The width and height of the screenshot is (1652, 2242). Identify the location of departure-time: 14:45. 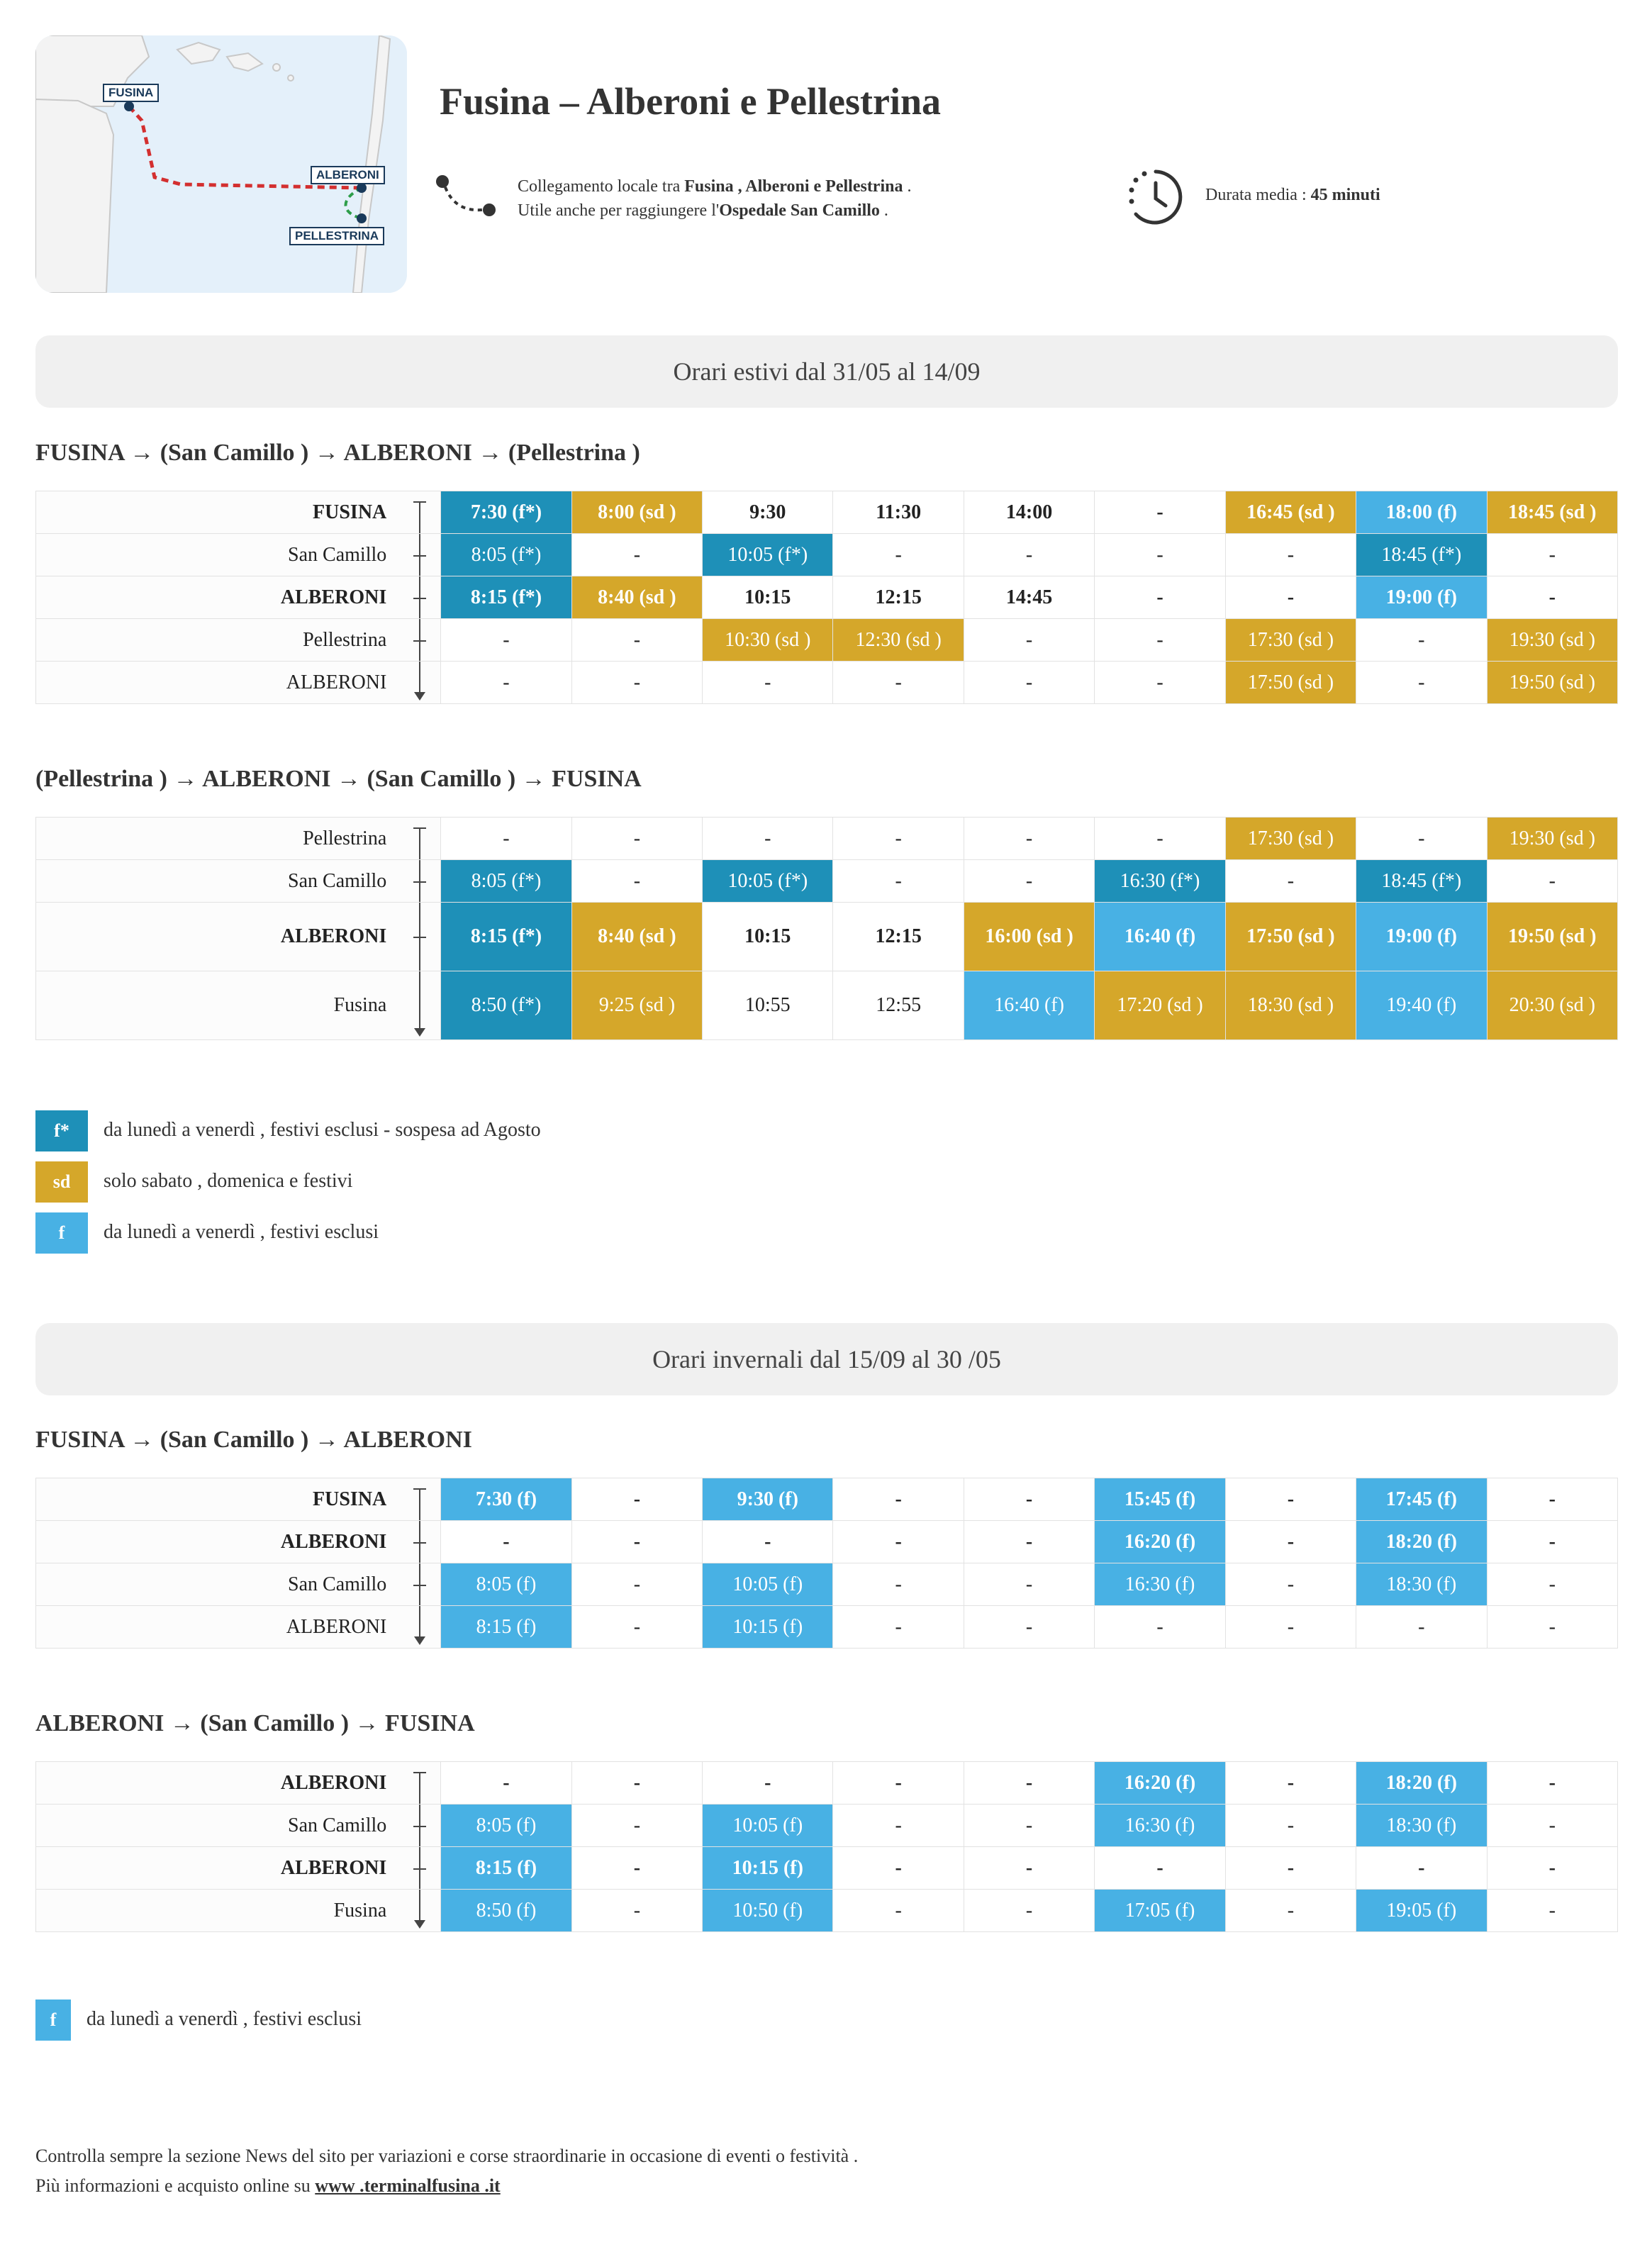
(1029, 597).